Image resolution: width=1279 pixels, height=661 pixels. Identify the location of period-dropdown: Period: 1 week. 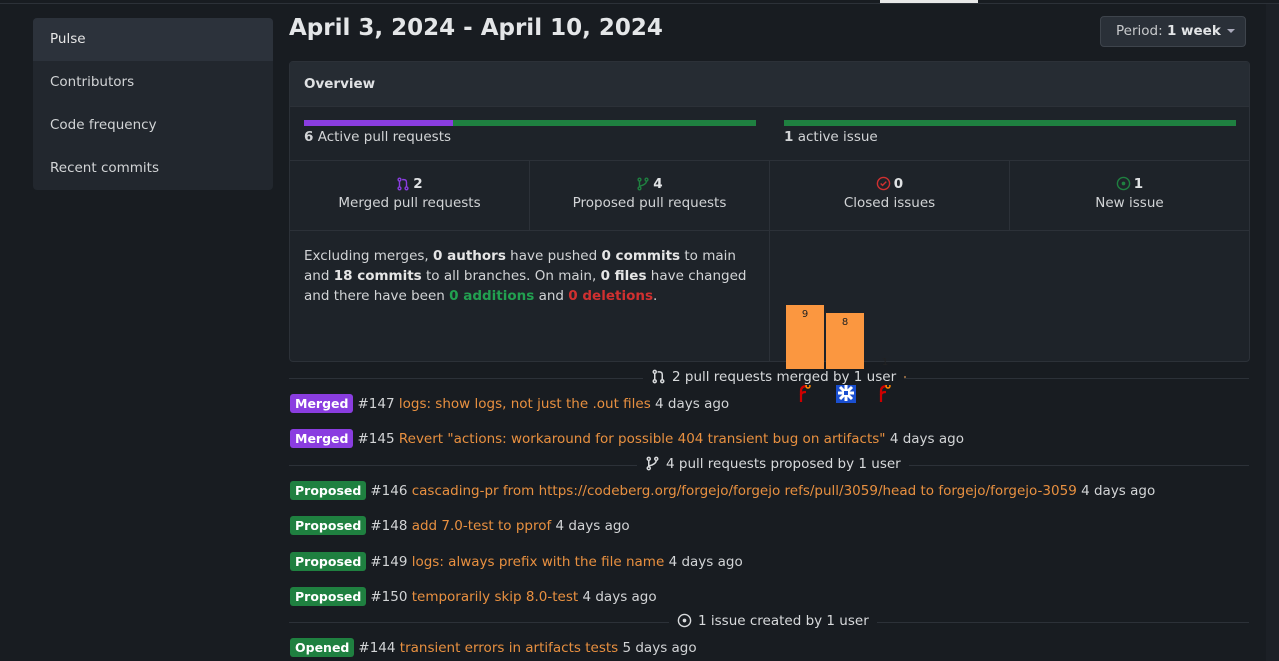
(1173, 31).